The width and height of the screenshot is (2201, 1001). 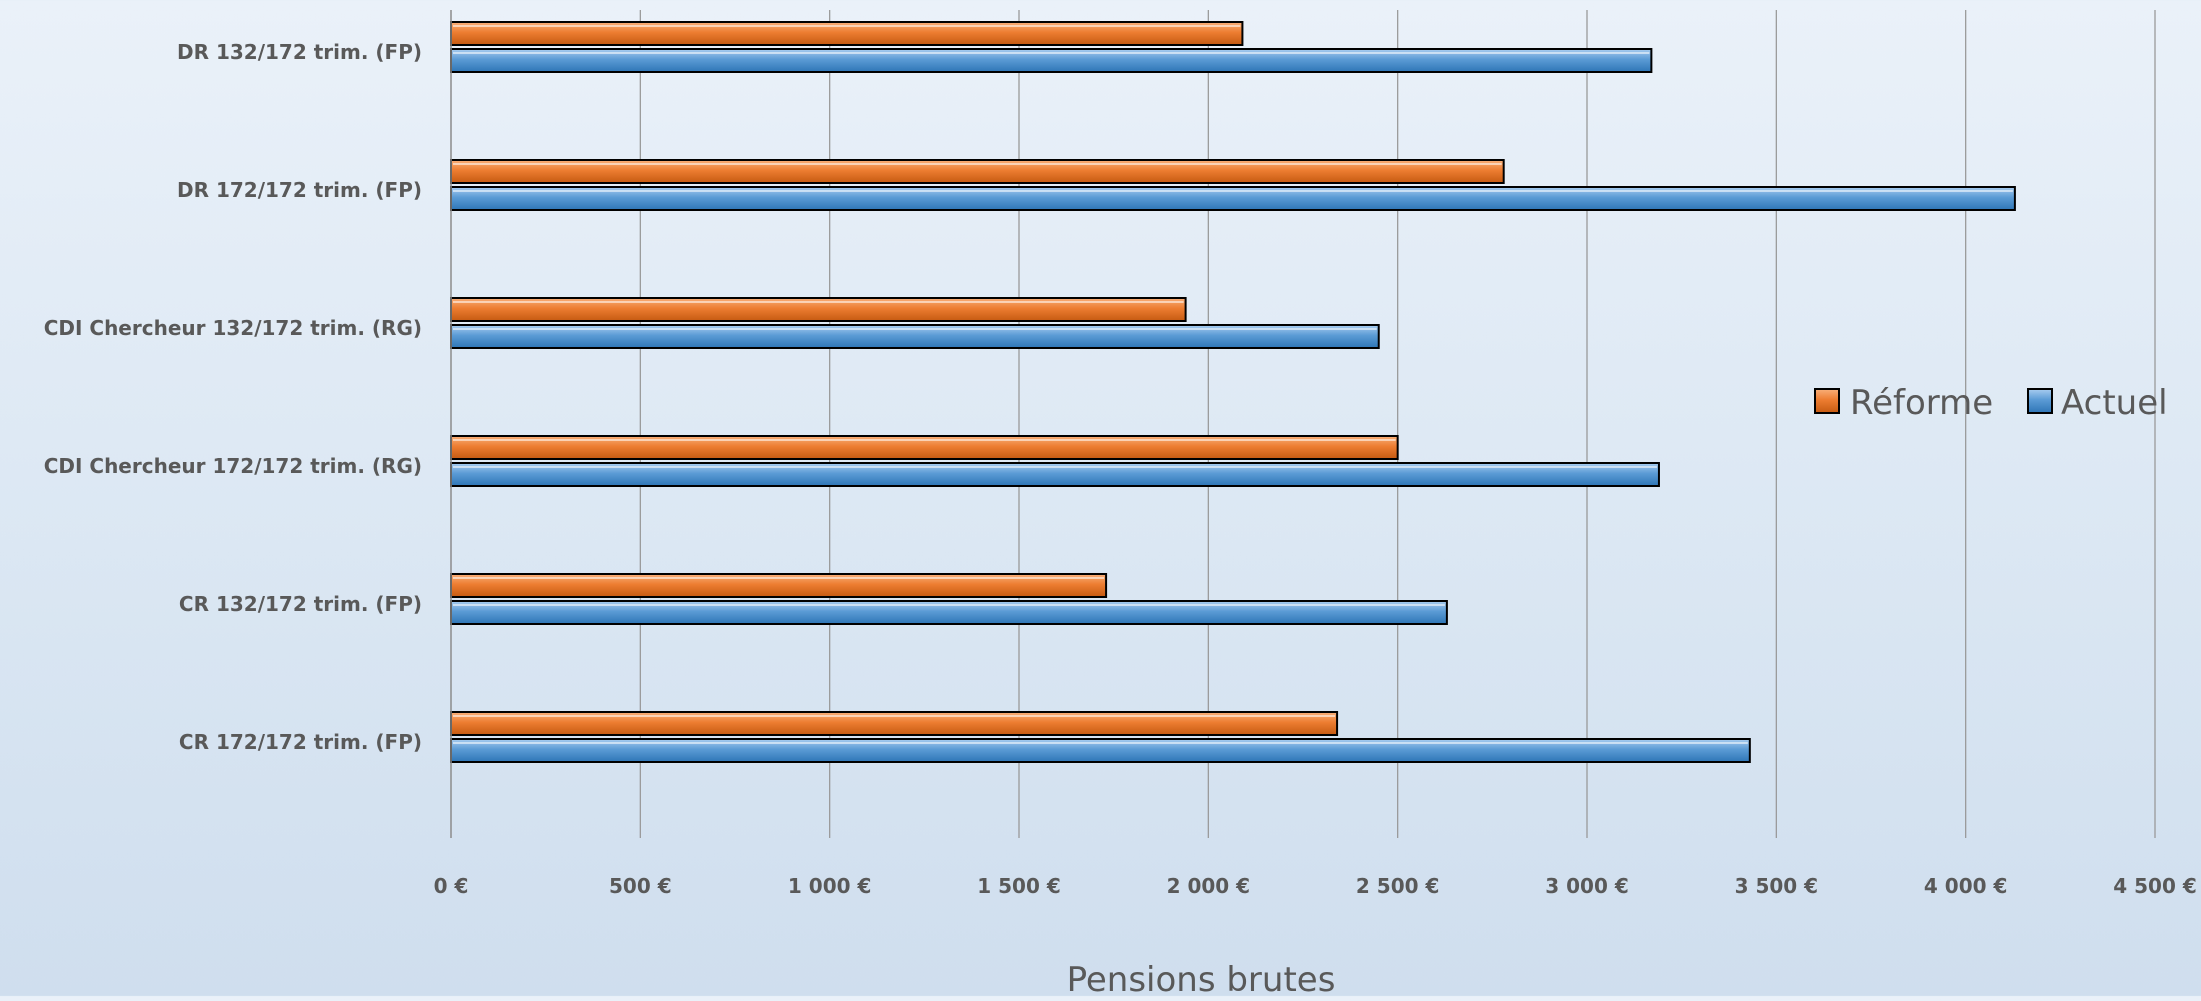 What do you see at coordinates (1587, 886) in the screenshot?
I see `x-tick-label: 3 000 €` at bounding box center [1587, 886].